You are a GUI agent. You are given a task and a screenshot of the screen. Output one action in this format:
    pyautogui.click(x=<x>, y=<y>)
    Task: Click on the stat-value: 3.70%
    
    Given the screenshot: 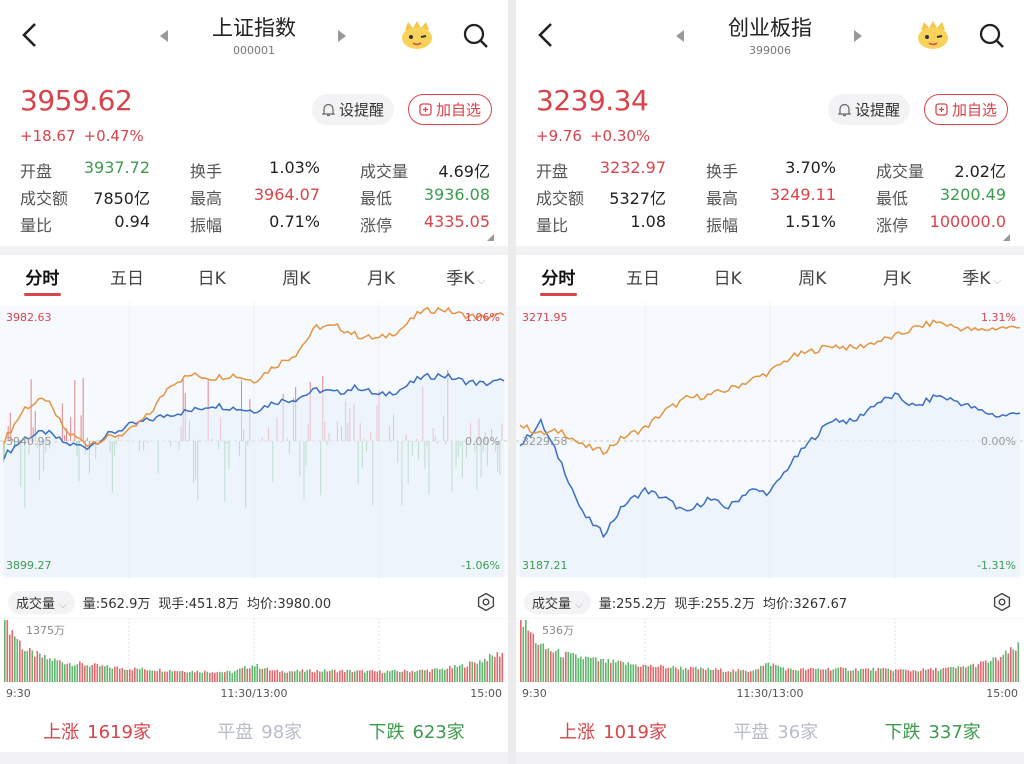 What is the action you would take?
    pyautogui.click(x=810, y=167)
    